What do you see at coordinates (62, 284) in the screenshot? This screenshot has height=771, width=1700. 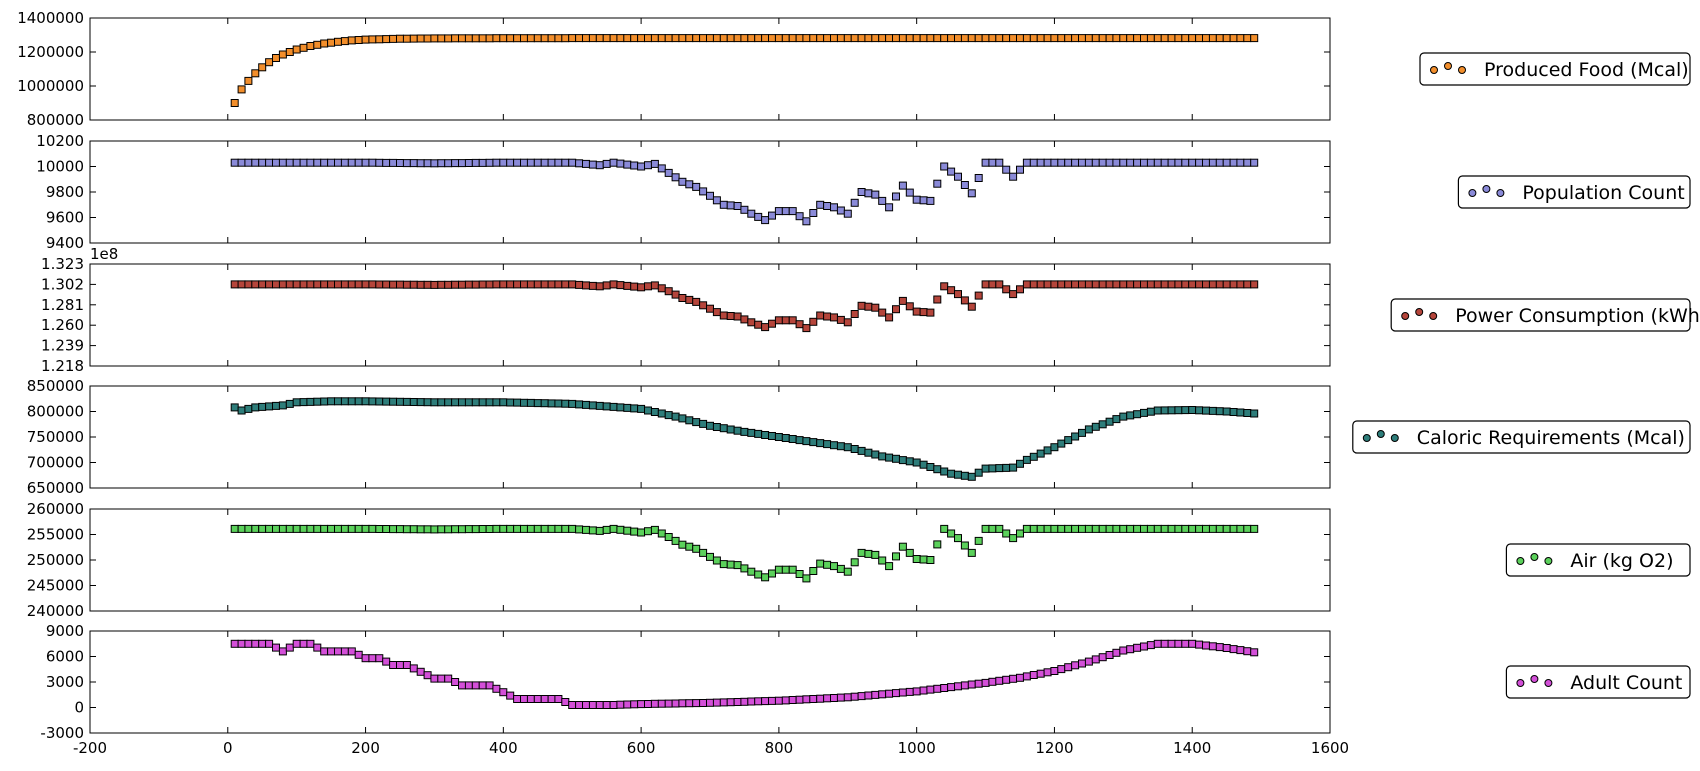 I see `y-tick-label: 1.302` at bounding box center [62, 284].